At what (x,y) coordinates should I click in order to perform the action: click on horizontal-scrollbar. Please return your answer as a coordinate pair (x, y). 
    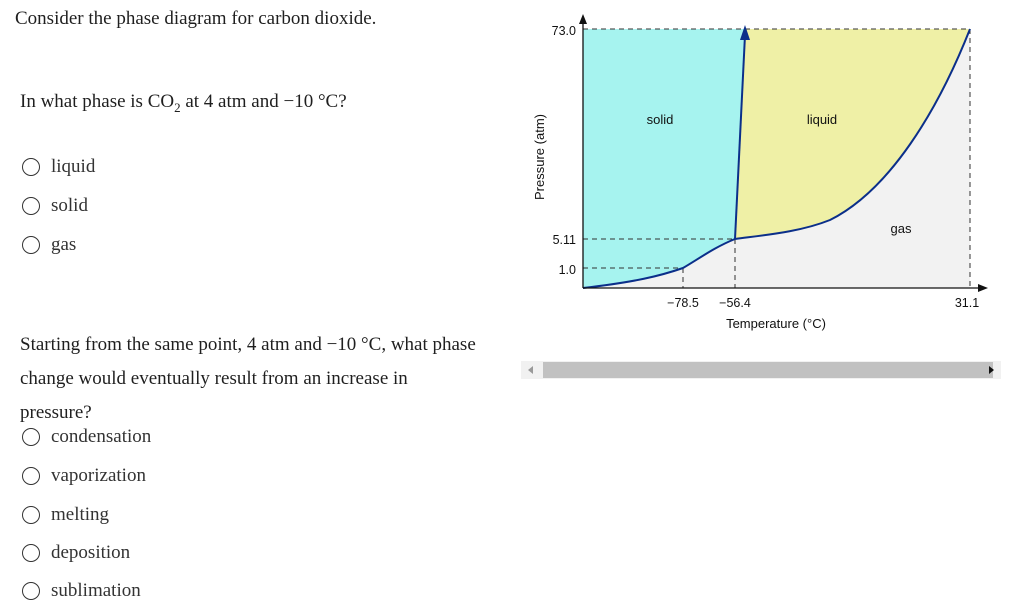
    Looking at the image, I should click on (761, 370).